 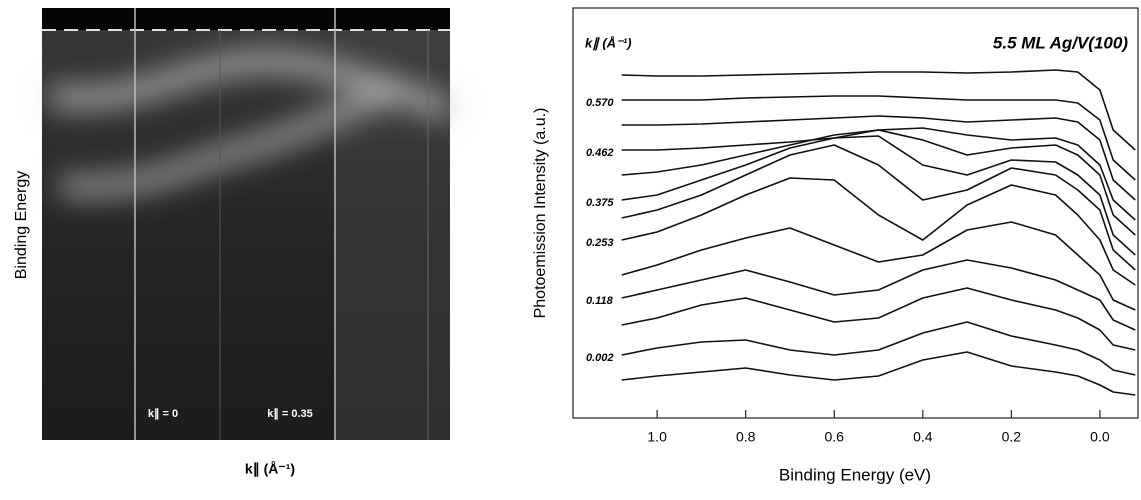 I want to click on y-axis-label: Binding Energy, so click(x=21, y=225).